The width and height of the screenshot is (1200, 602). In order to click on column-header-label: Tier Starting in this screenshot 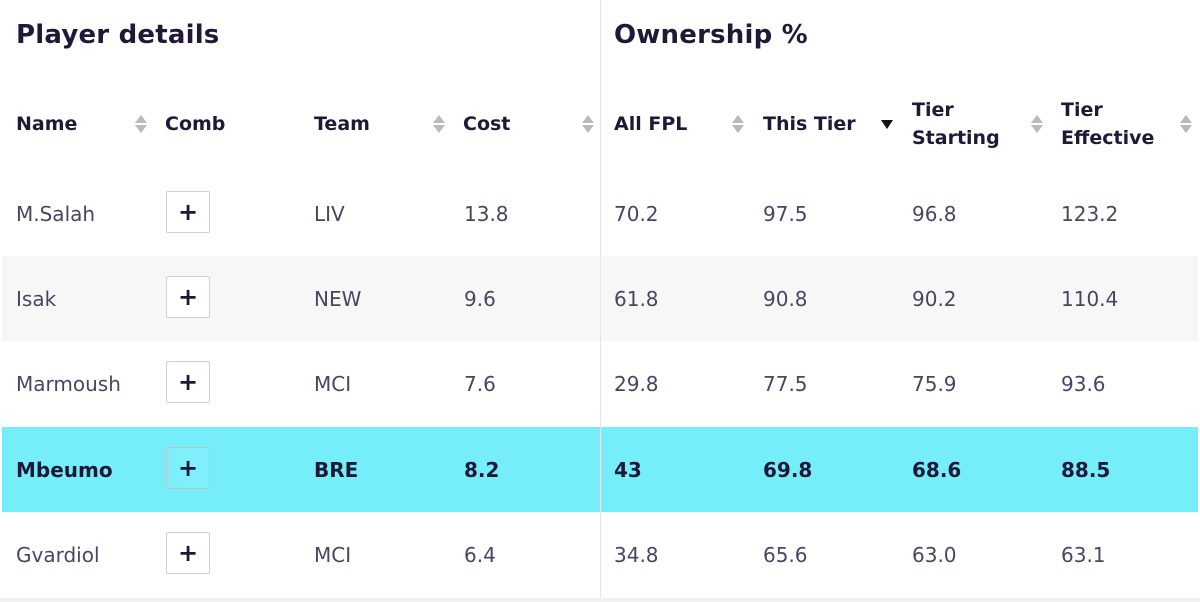, I will do `click(956, 124)`.